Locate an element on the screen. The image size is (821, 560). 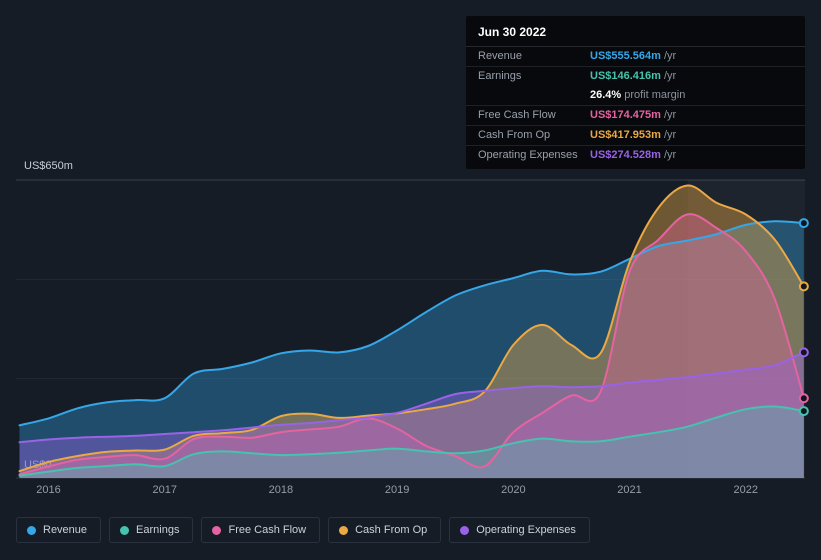
legend-item-revenue: Revenue is located at coordinates (59, 530).